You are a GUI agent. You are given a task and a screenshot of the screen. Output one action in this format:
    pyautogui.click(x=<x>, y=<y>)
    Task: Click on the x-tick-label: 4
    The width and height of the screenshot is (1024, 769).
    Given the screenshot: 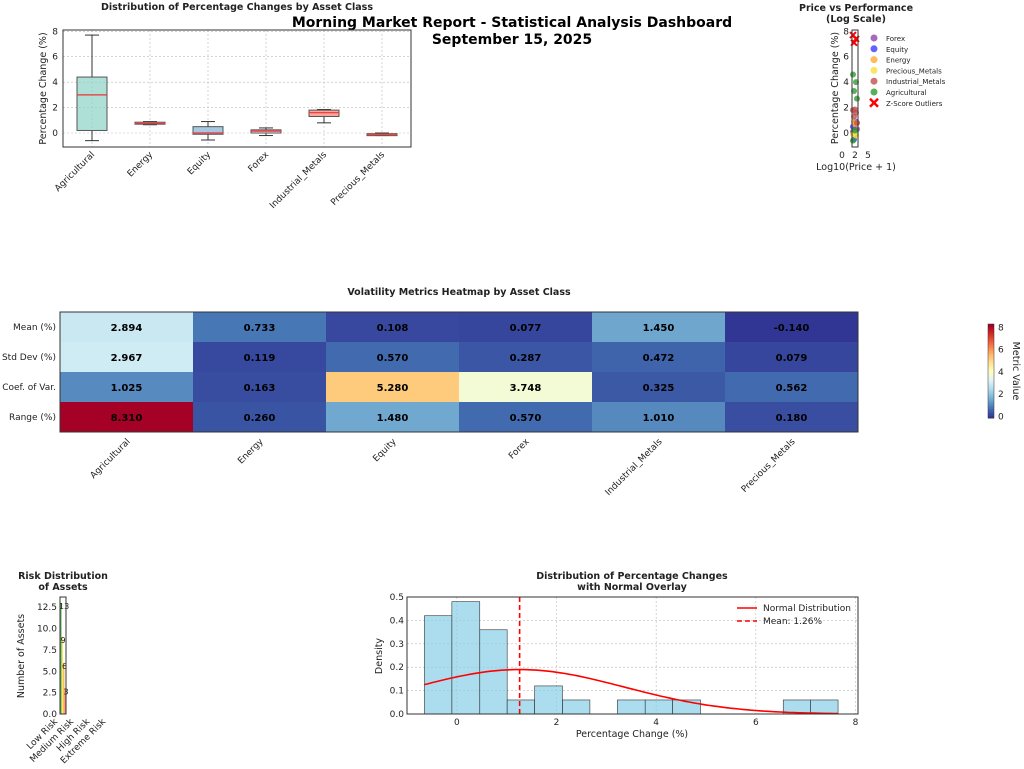 What is the action you would take?
    pyautogui.click(x=656, y=723)
    